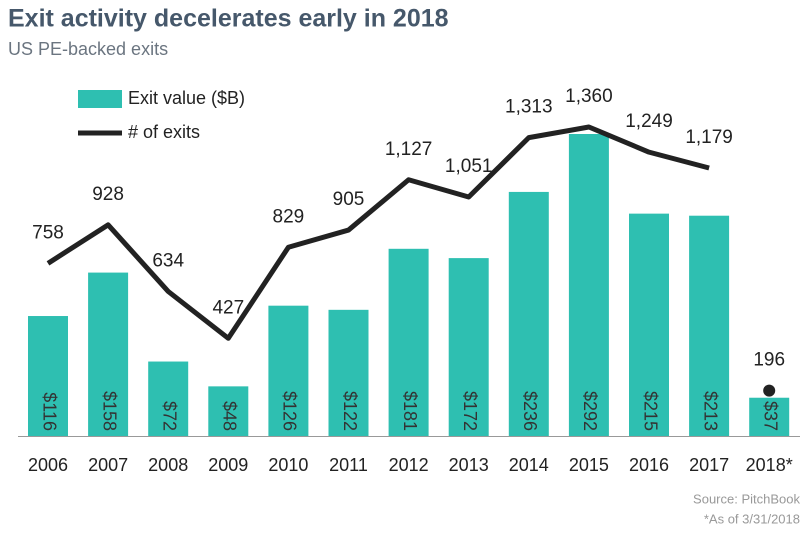 The image size is (811, 533). What do you see at coordinates (230, 416) in the screenshot?
I see `bar-value-label: $48` at bounding box center [230, 416].